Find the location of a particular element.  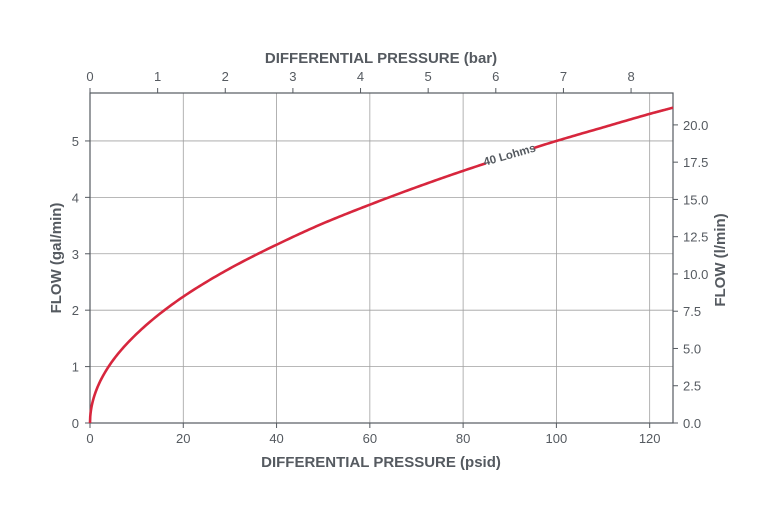

series-label-group: 40 Lohms is located at coordinates (509, 155).